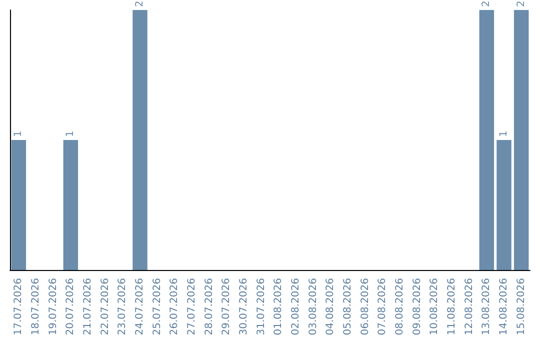 This screenshot has width=540, height=340. What do you see at coordinates (400, 307) in the screenshot?
I see `x-tick-label: 08.08.2026` at bounding box center [400, 307].